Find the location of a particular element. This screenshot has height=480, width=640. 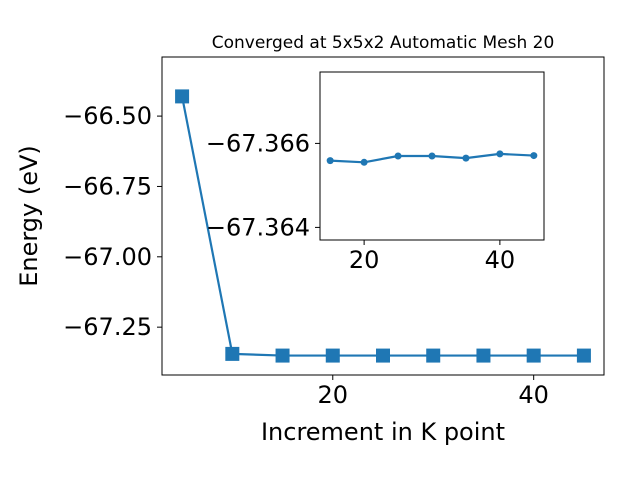

x-axis-label: Increment in K point is located at coordinates (383, 432).